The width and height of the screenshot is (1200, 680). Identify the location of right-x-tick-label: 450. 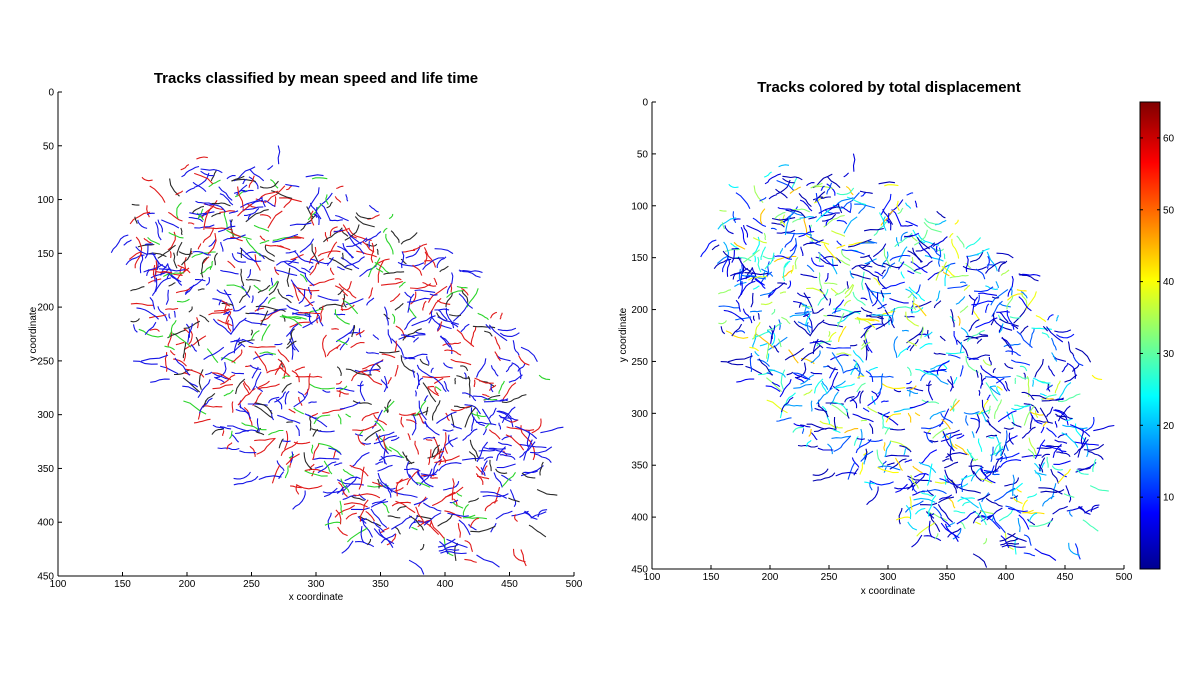
(1065, 577).